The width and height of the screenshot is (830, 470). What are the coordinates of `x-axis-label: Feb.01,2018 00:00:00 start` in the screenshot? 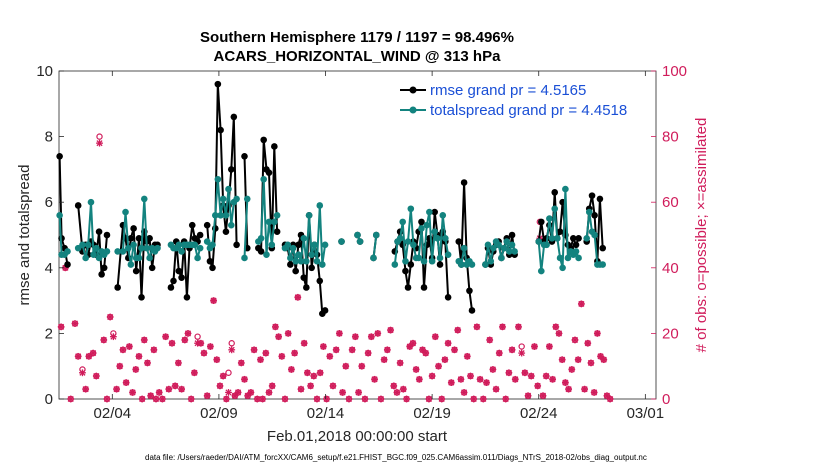 It's located at (357, 436).